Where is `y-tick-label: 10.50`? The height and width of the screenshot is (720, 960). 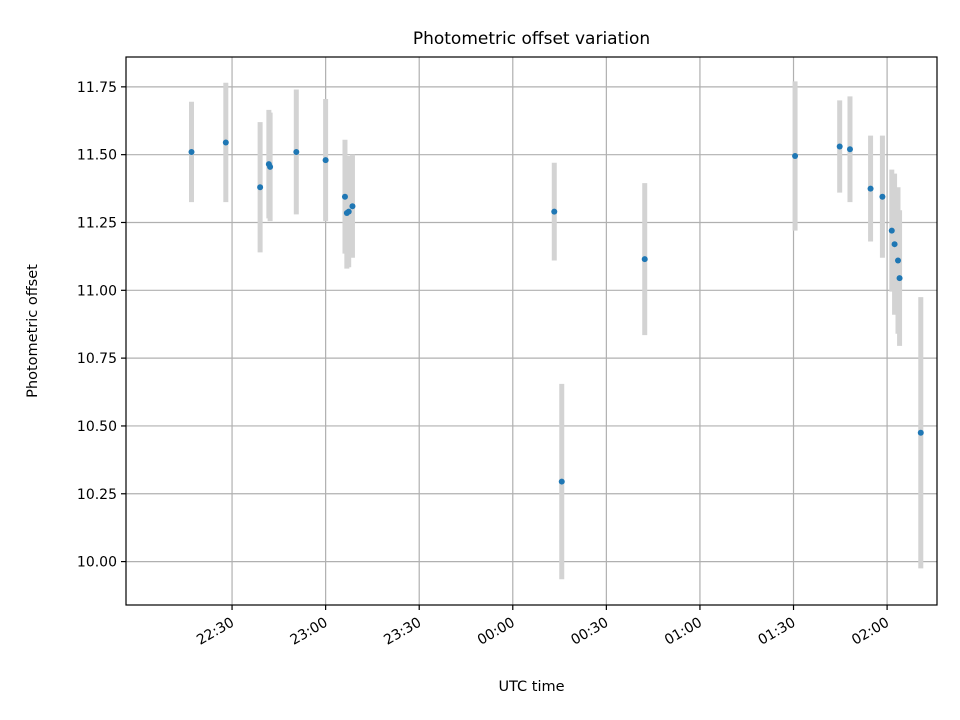 y-tick-label: 10.50 is located at coordinates (97, 427).